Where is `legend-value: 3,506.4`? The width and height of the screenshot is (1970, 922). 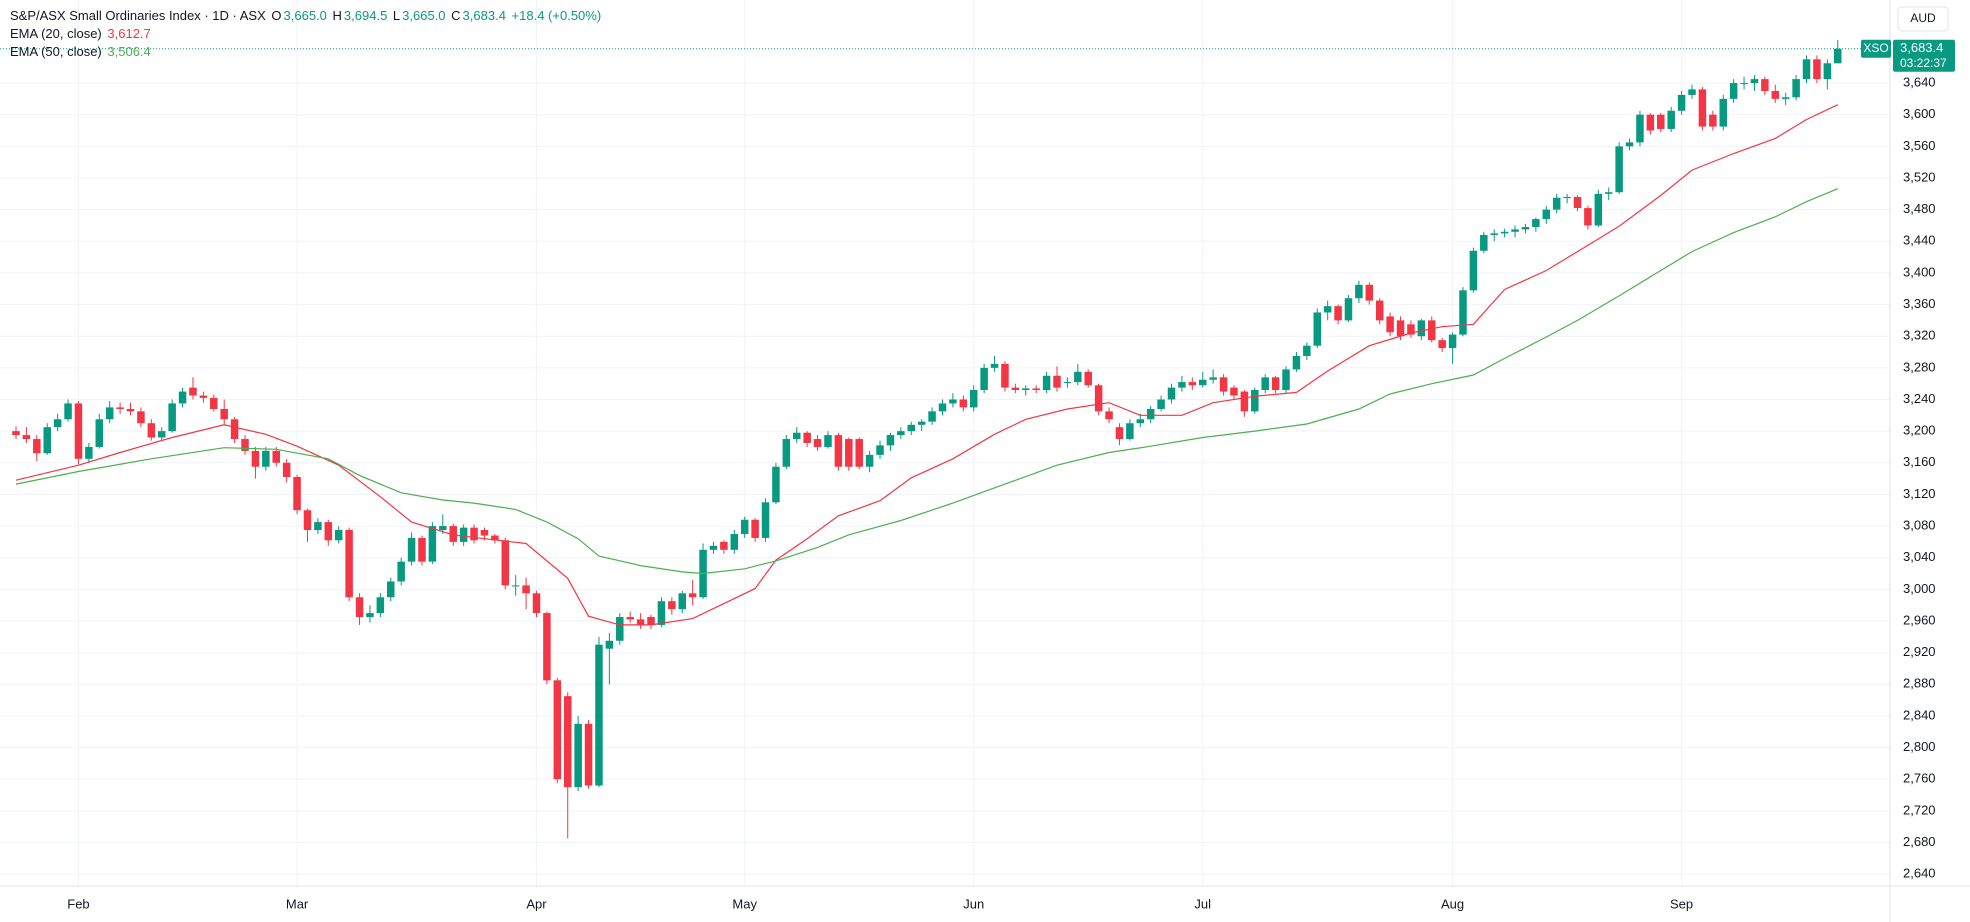
legend-value: 3,506.4 is located at coordinates (129, 51).